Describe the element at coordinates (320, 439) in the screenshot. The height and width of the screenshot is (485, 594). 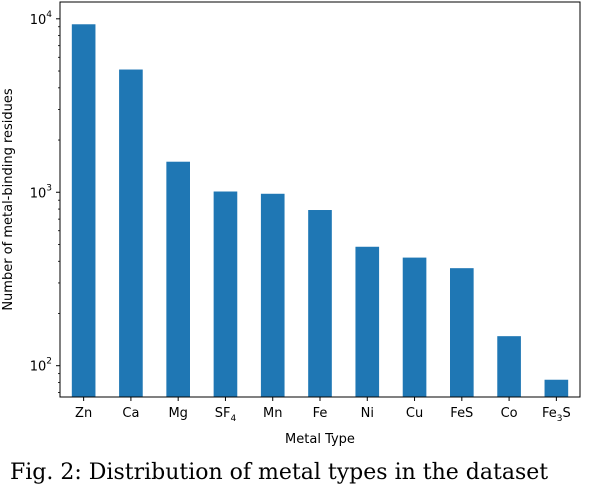
I see `x-axis-label: Metal Type` at that location.